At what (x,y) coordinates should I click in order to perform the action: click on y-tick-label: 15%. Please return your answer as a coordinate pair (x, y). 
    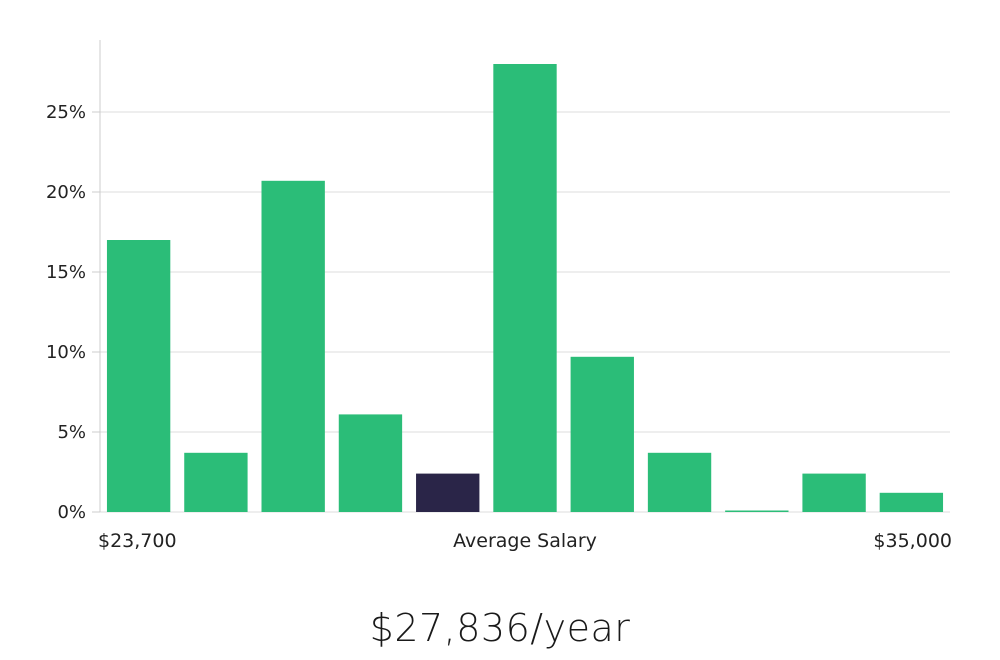
    Looking at the image, I should click on (66, 272).